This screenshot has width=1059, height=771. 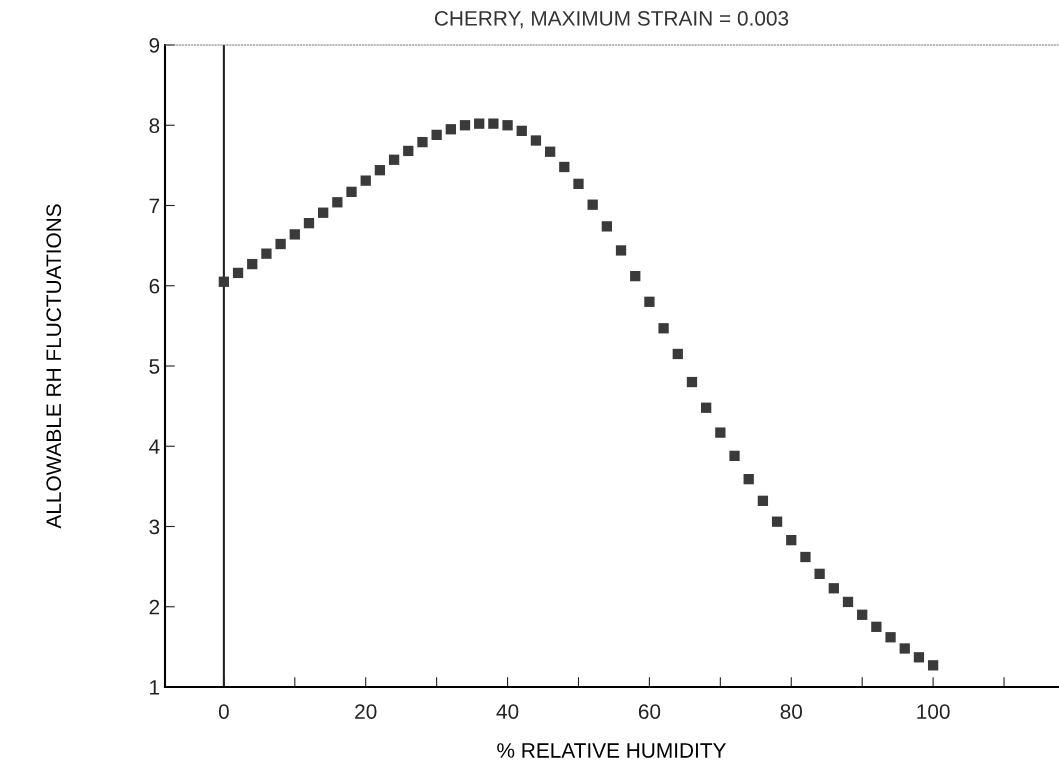 I want to click on x-tick-label: 20, so click(x=366, y=711).